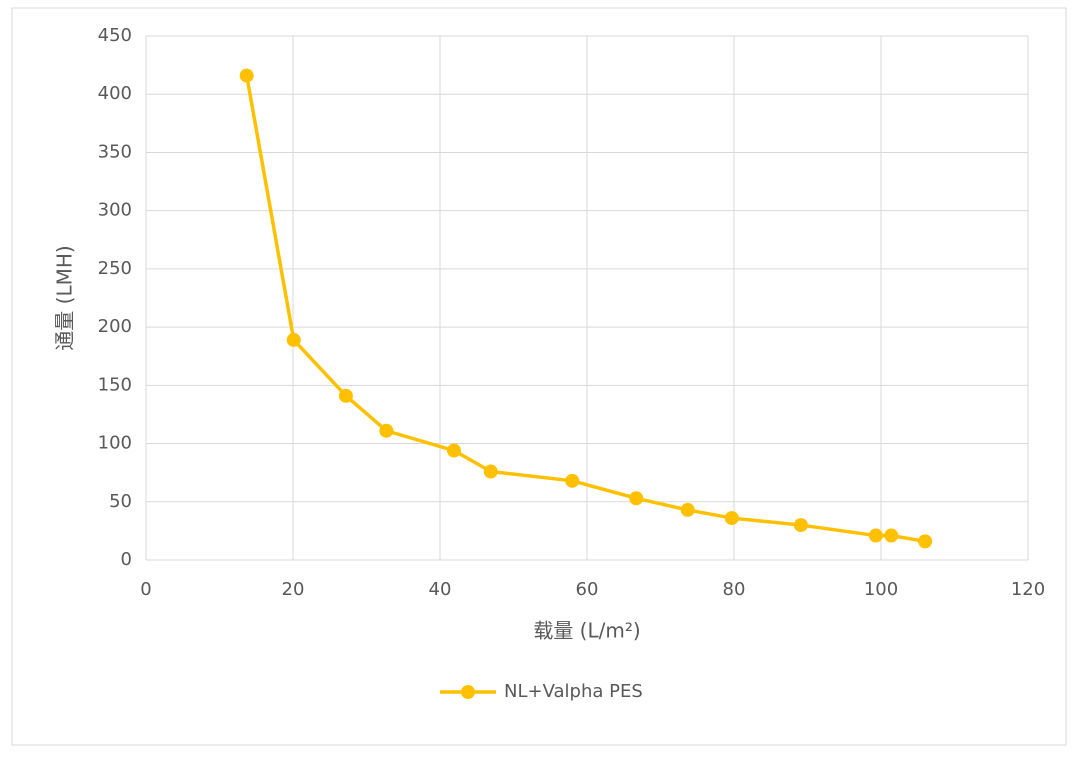 The width and height of the screenshot is (1080, 761). Describe the element at coordinates (115, 268) in the screenshot. I see `y-tick-label: 250` at that location.